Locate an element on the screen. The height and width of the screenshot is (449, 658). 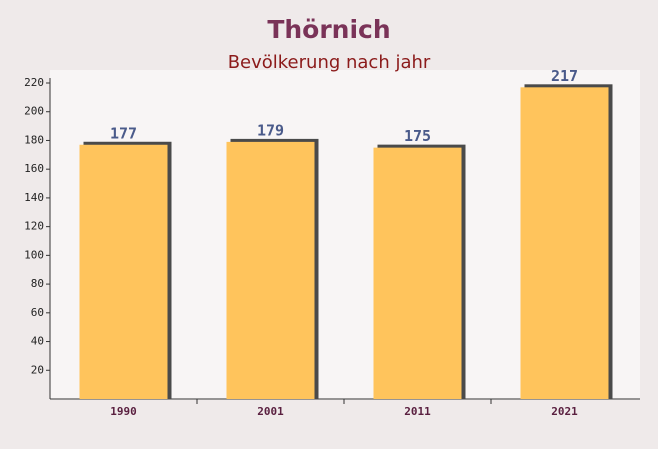
value-label: 175 is located at coordinates (417, 136).